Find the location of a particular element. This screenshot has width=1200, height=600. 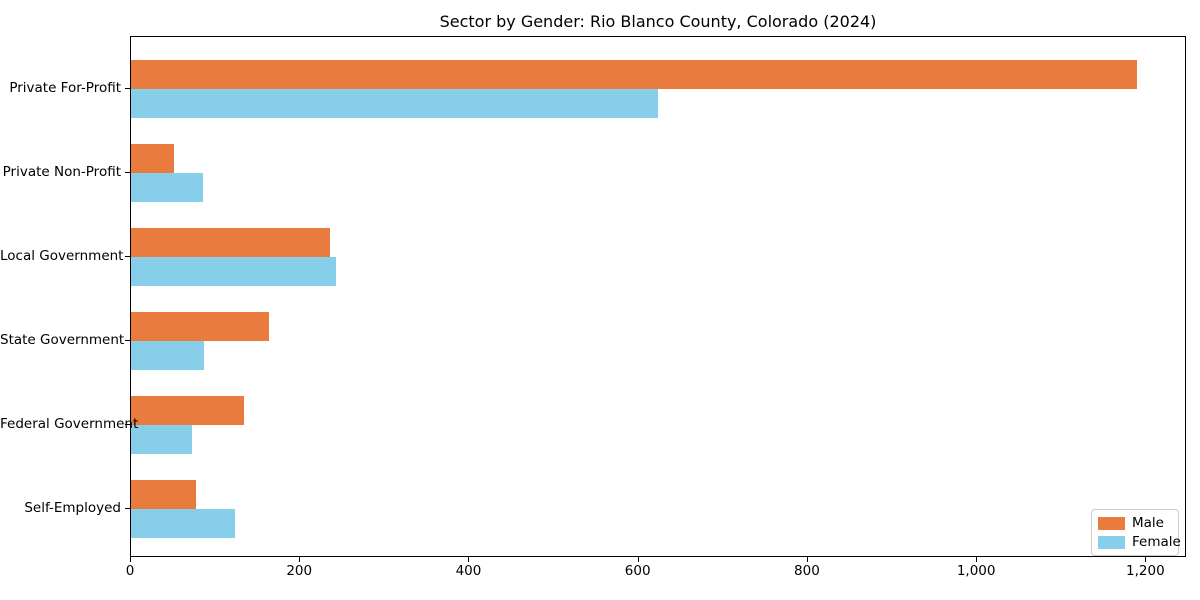

ytick-label-private-non-profit: Private Non-Profit is located at coordinates (61, 172).